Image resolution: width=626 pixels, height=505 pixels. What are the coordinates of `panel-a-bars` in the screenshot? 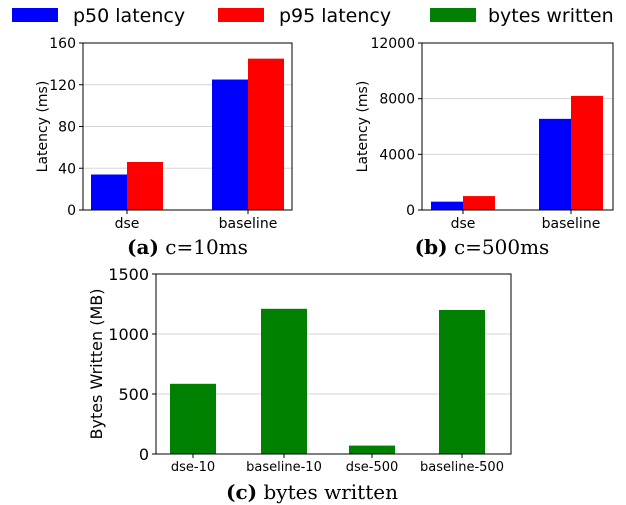 It's located at (187, 134).